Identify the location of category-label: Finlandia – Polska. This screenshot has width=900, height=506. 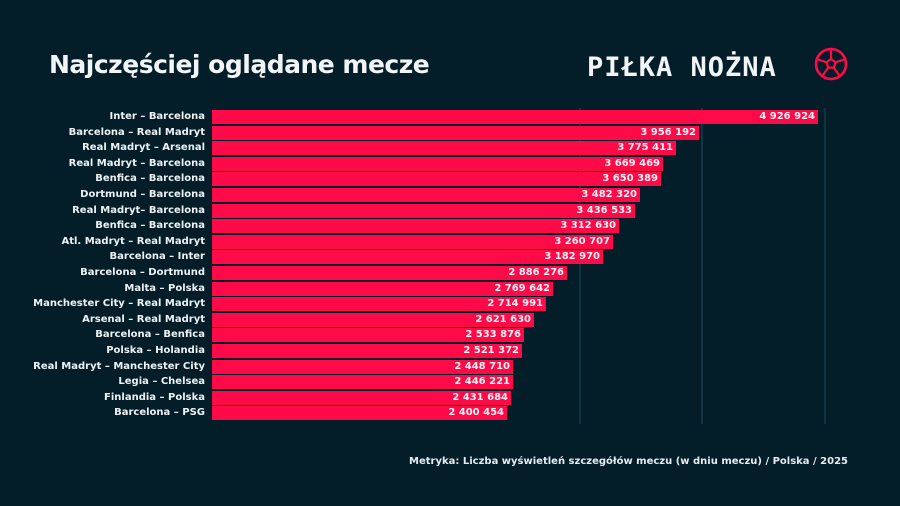
(154, 397).